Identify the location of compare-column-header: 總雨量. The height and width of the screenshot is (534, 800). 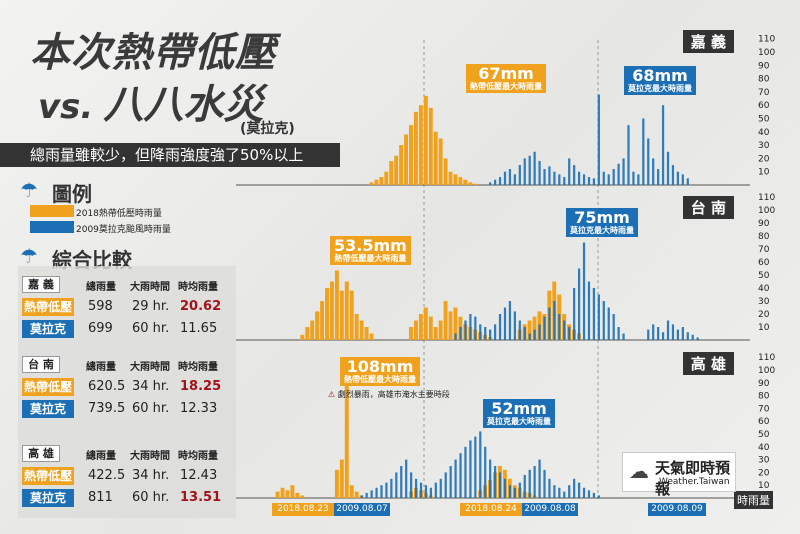
(101, 456).